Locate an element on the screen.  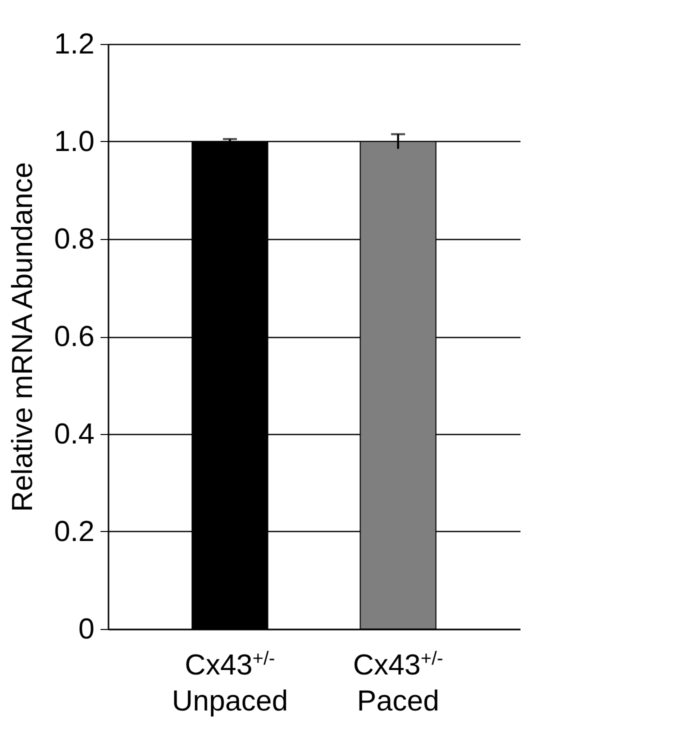
y-tick-label: 1.2 is located at coordinates (74, 44).